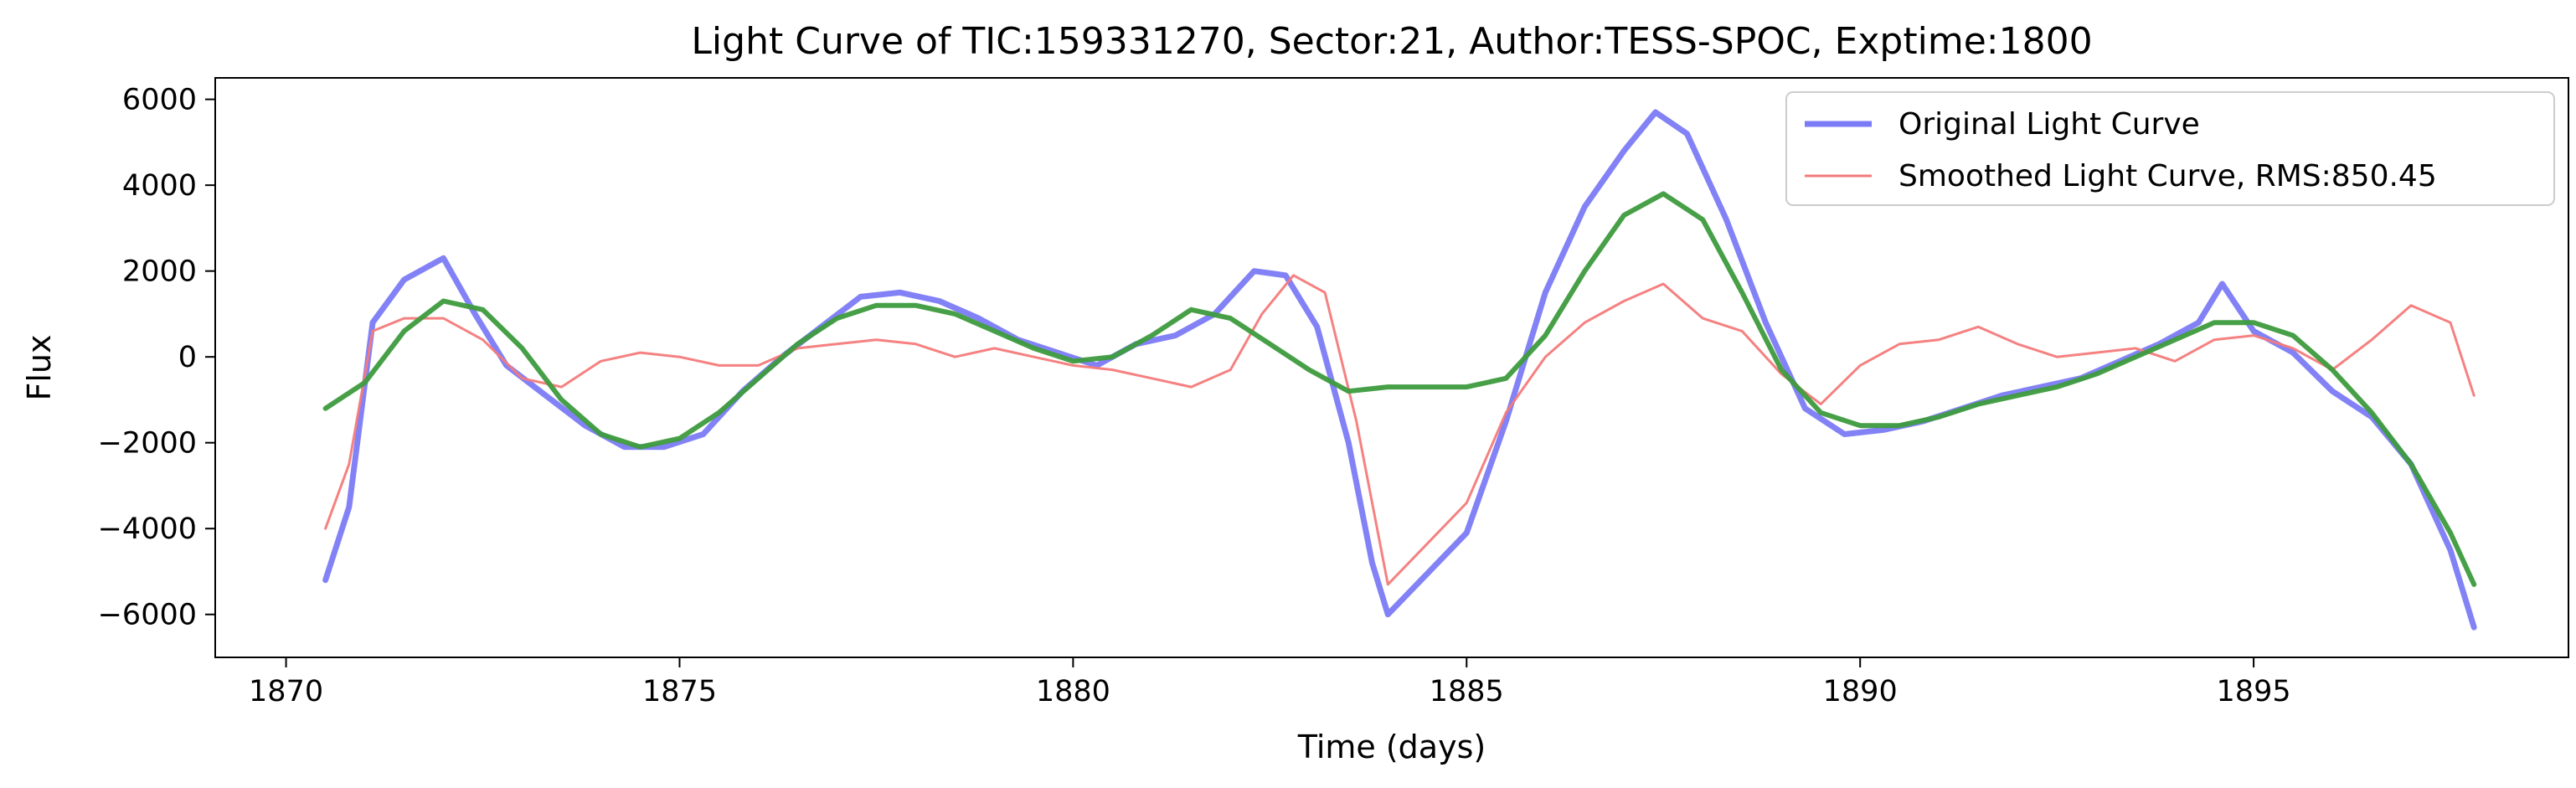 This screenshot has height=788, width=2576. Describe the element at coordinates (1860, 691) in the screenshot. I see `x-tick-label: 1890` at that location.